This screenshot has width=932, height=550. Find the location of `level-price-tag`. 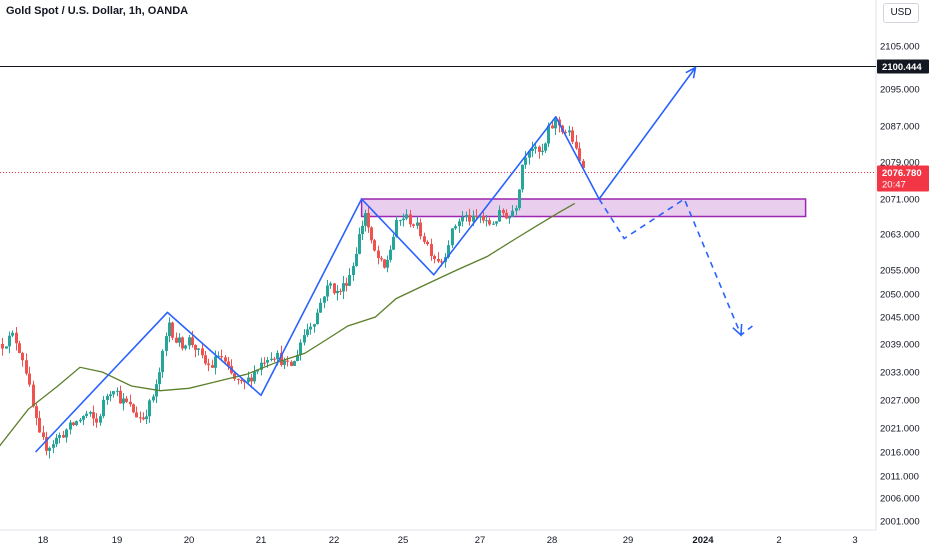

level-price-tag is located at coordinates (903, 66).